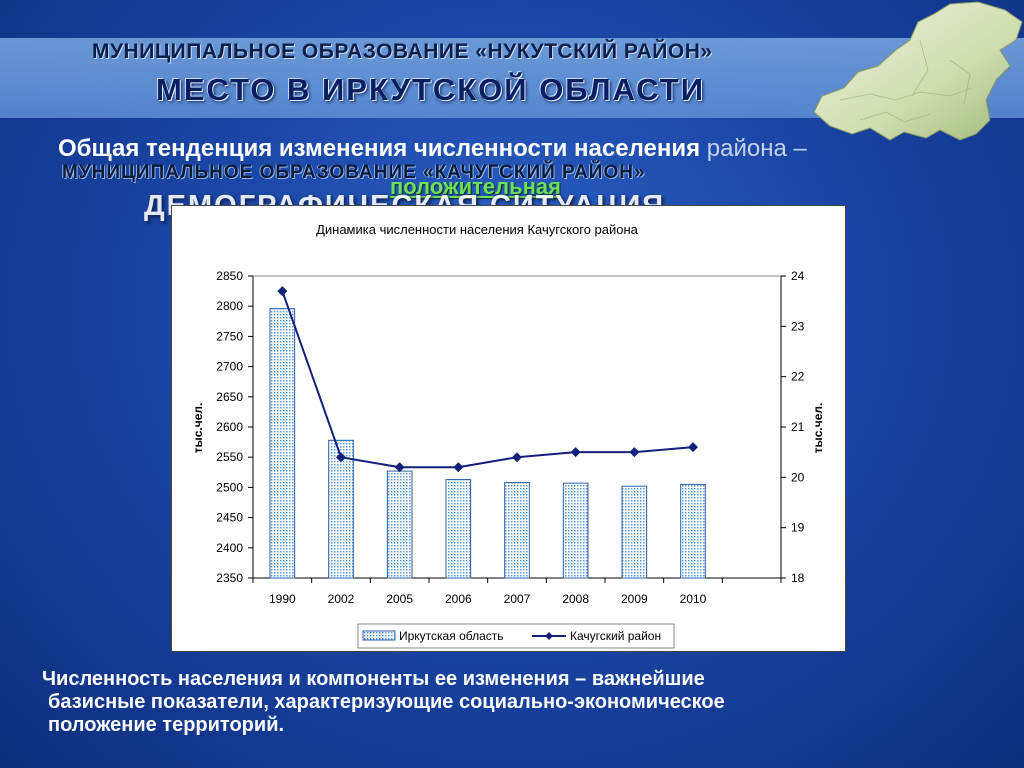 The width and height of the screenshot is (1024, 768). I want to click on left-axis-tick-label: 2650, so click(229, 397).